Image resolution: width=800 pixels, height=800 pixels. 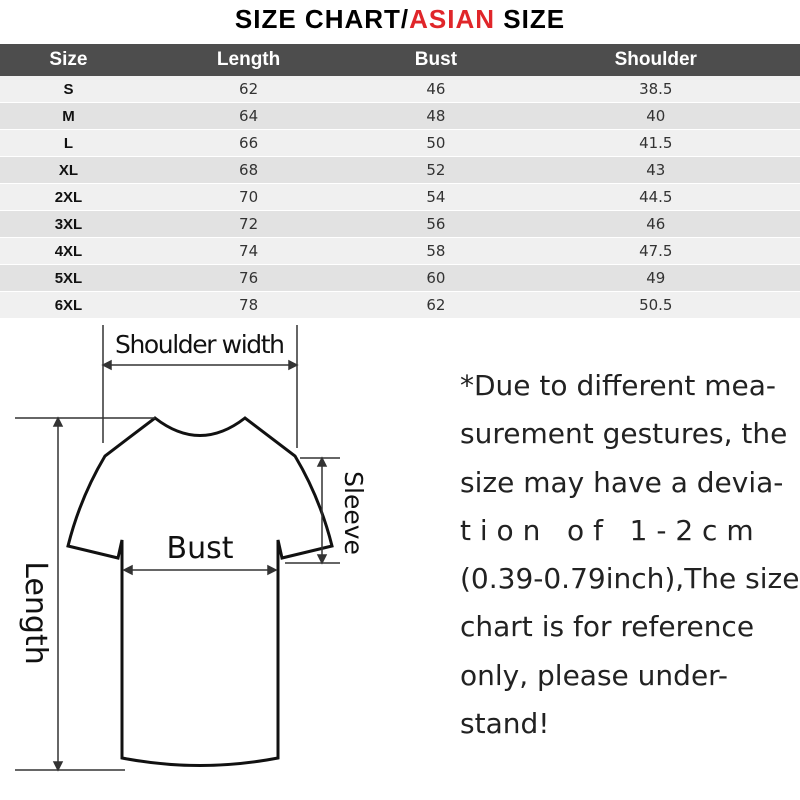 I want to click on table-row: 3XL 72 56 46, so click(x=400, y=224).